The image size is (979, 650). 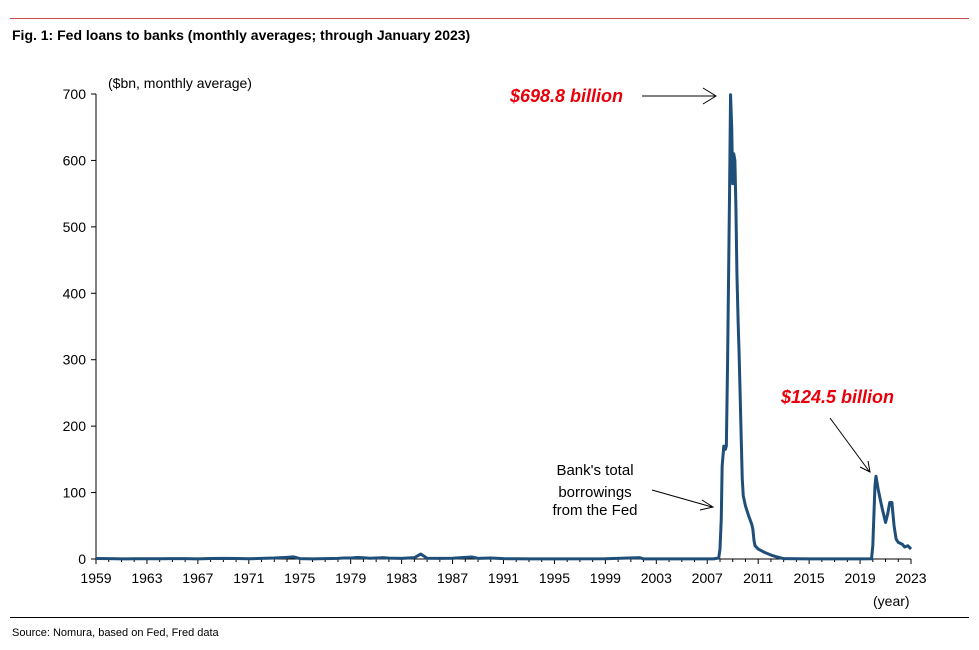 I want to click on x-tick-label: 2011, so click(x=758, y=578).